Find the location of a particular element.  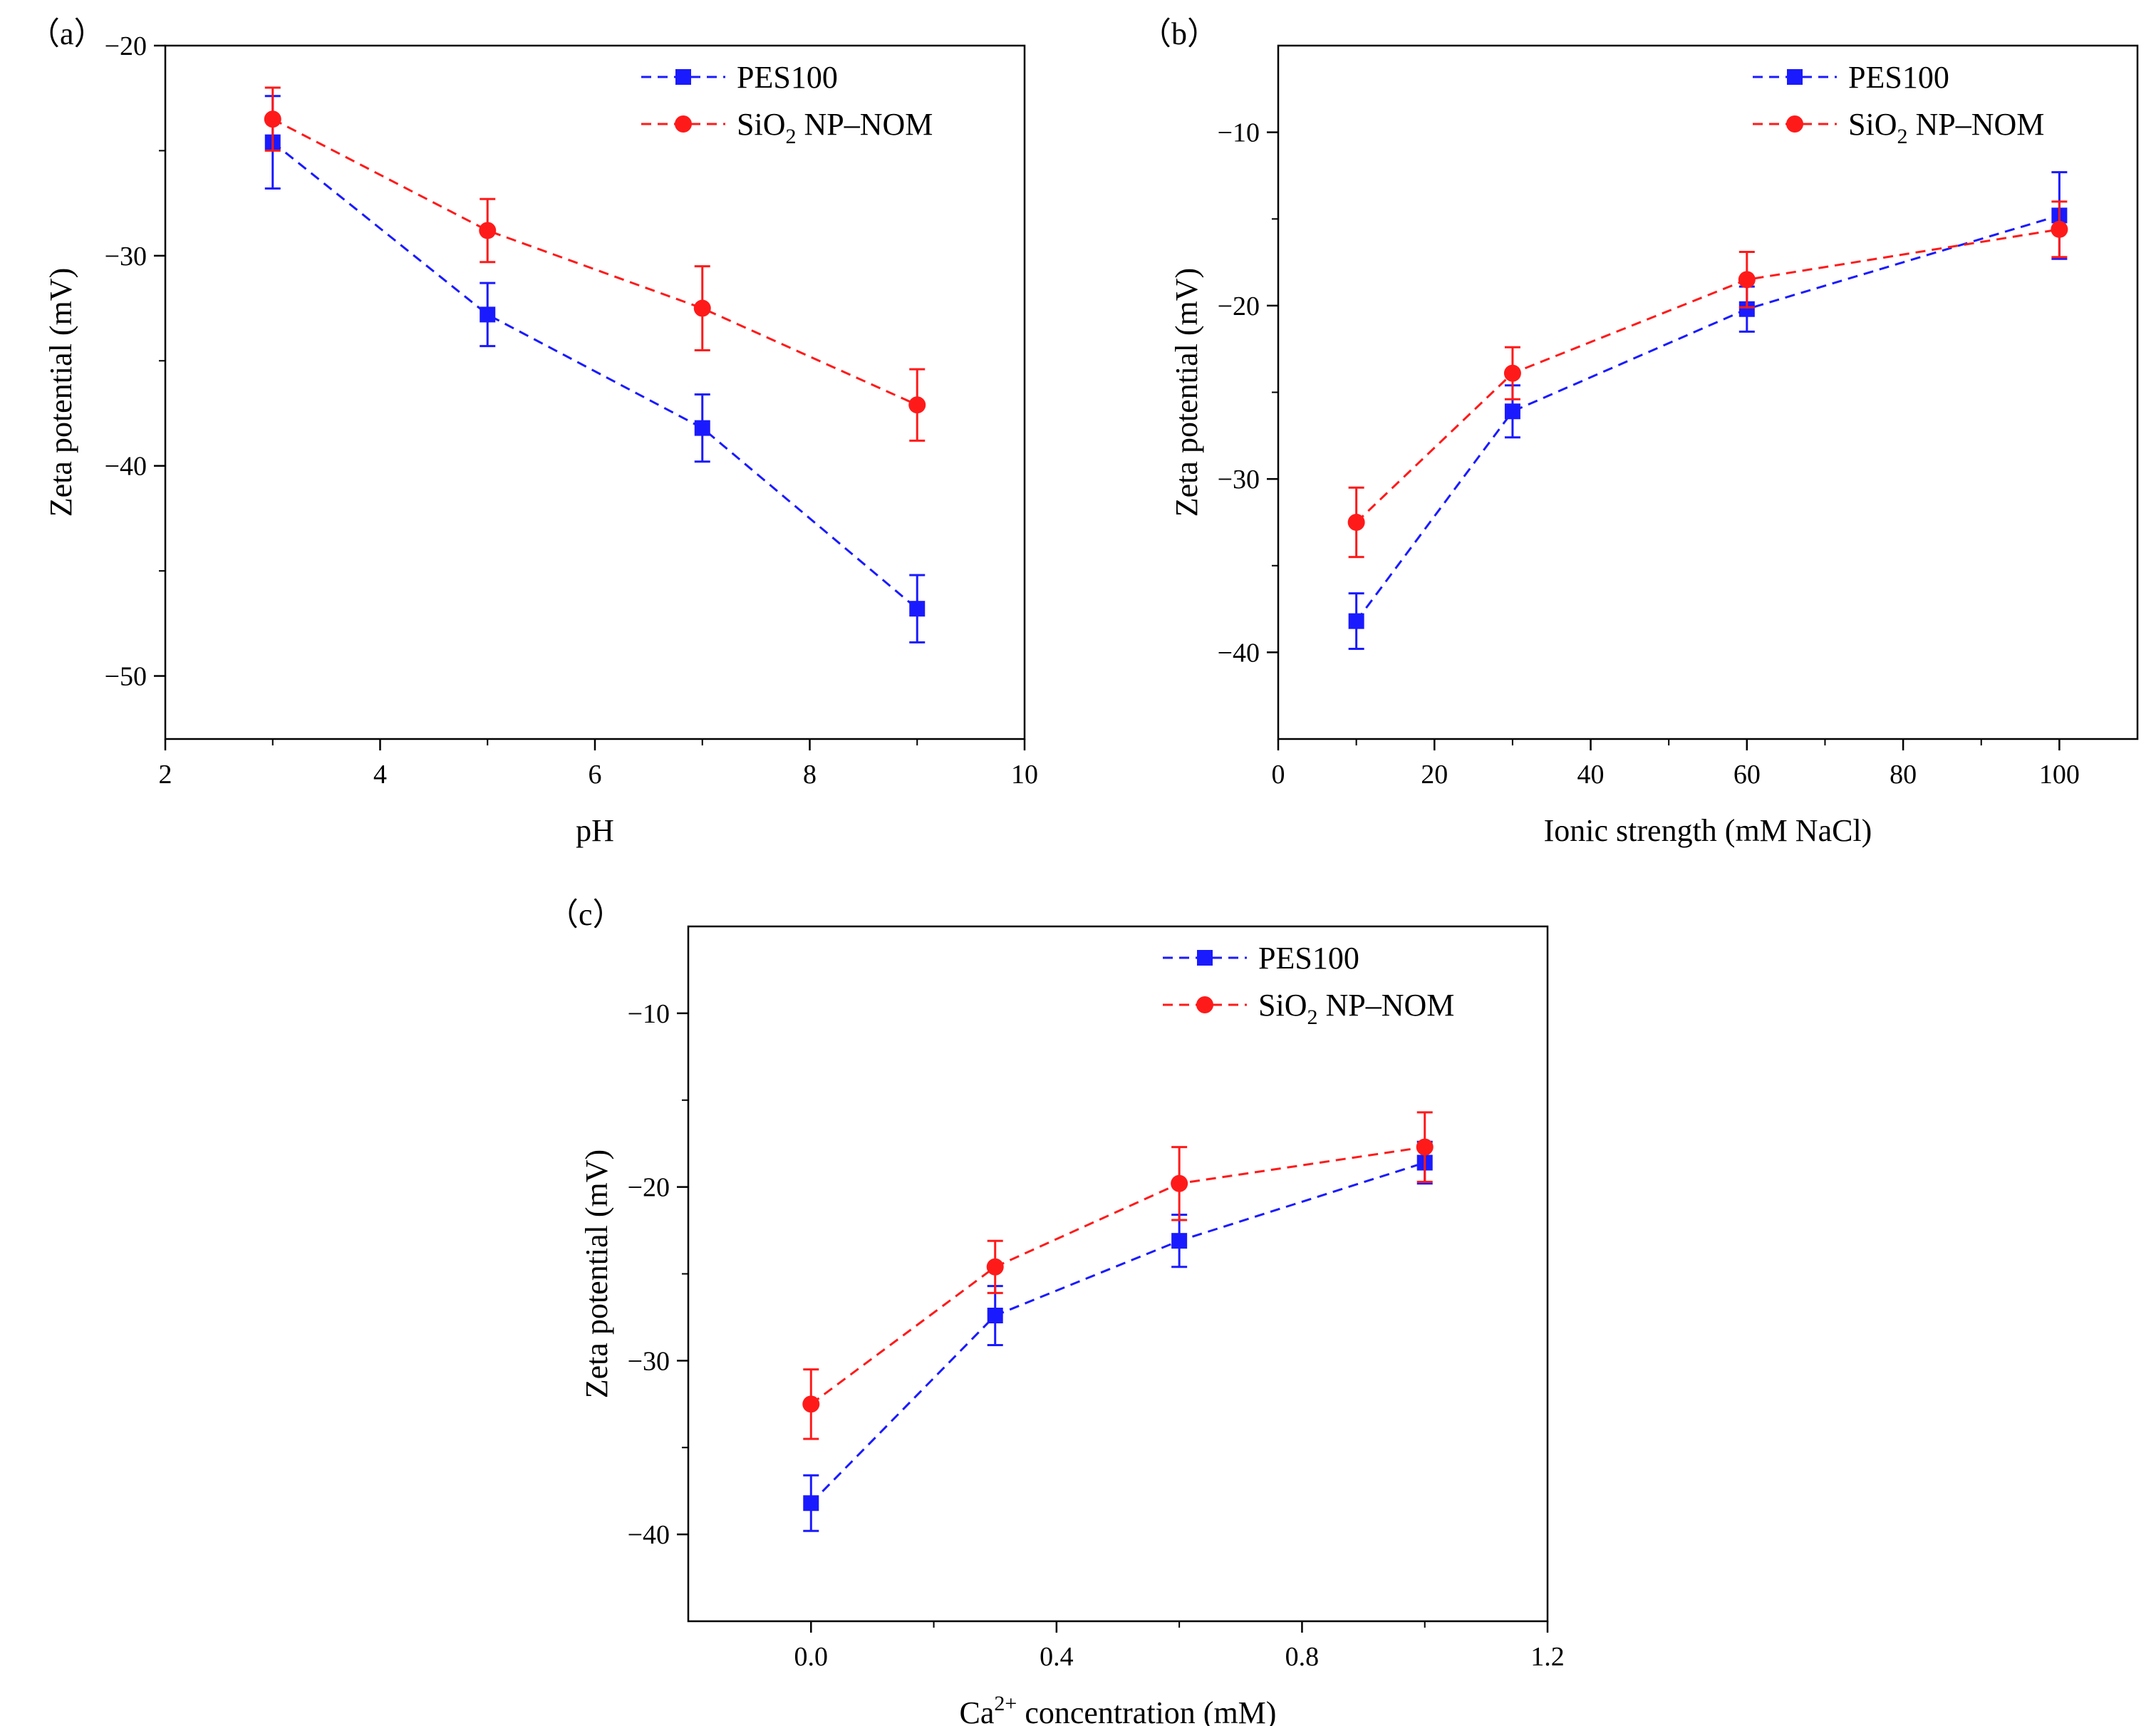

x-axis-title-tail: concentration (mM) is located at coordinates (1146, 1710).